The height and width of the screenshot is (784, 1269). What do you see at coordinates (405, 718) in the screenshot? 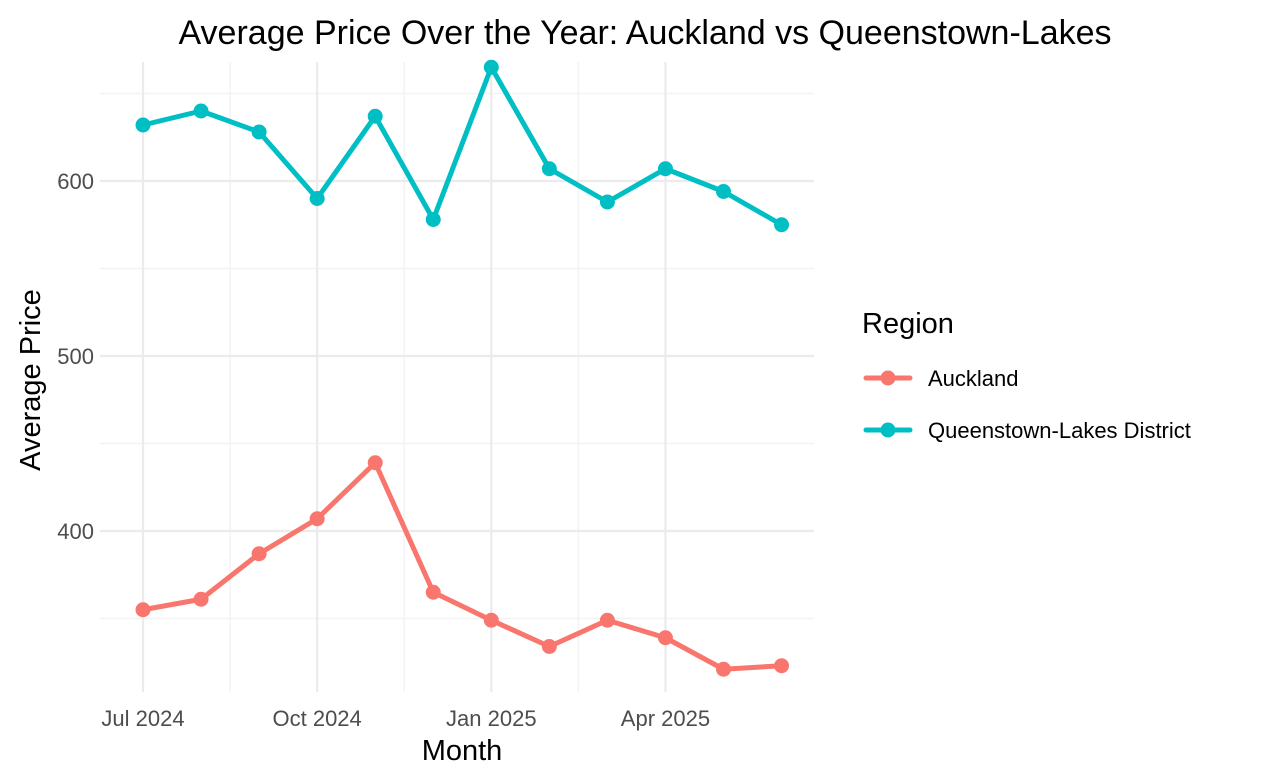
I see `x-axis-ticks: Jul 2024 Oct 2024 Jan 2025 Apr 2025` at bounding box center [405, 718].